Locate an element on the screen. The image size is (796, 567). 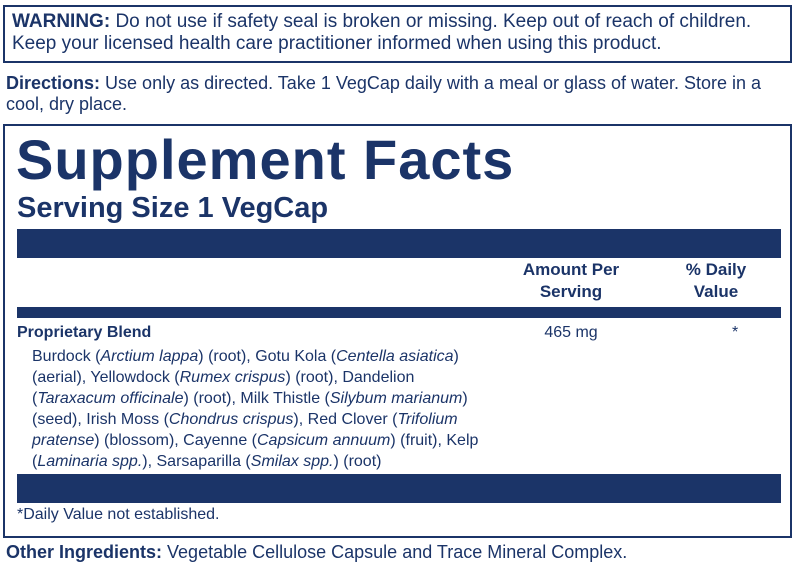
facts-title: Supplement Facts is located at coordinates (265, 159).